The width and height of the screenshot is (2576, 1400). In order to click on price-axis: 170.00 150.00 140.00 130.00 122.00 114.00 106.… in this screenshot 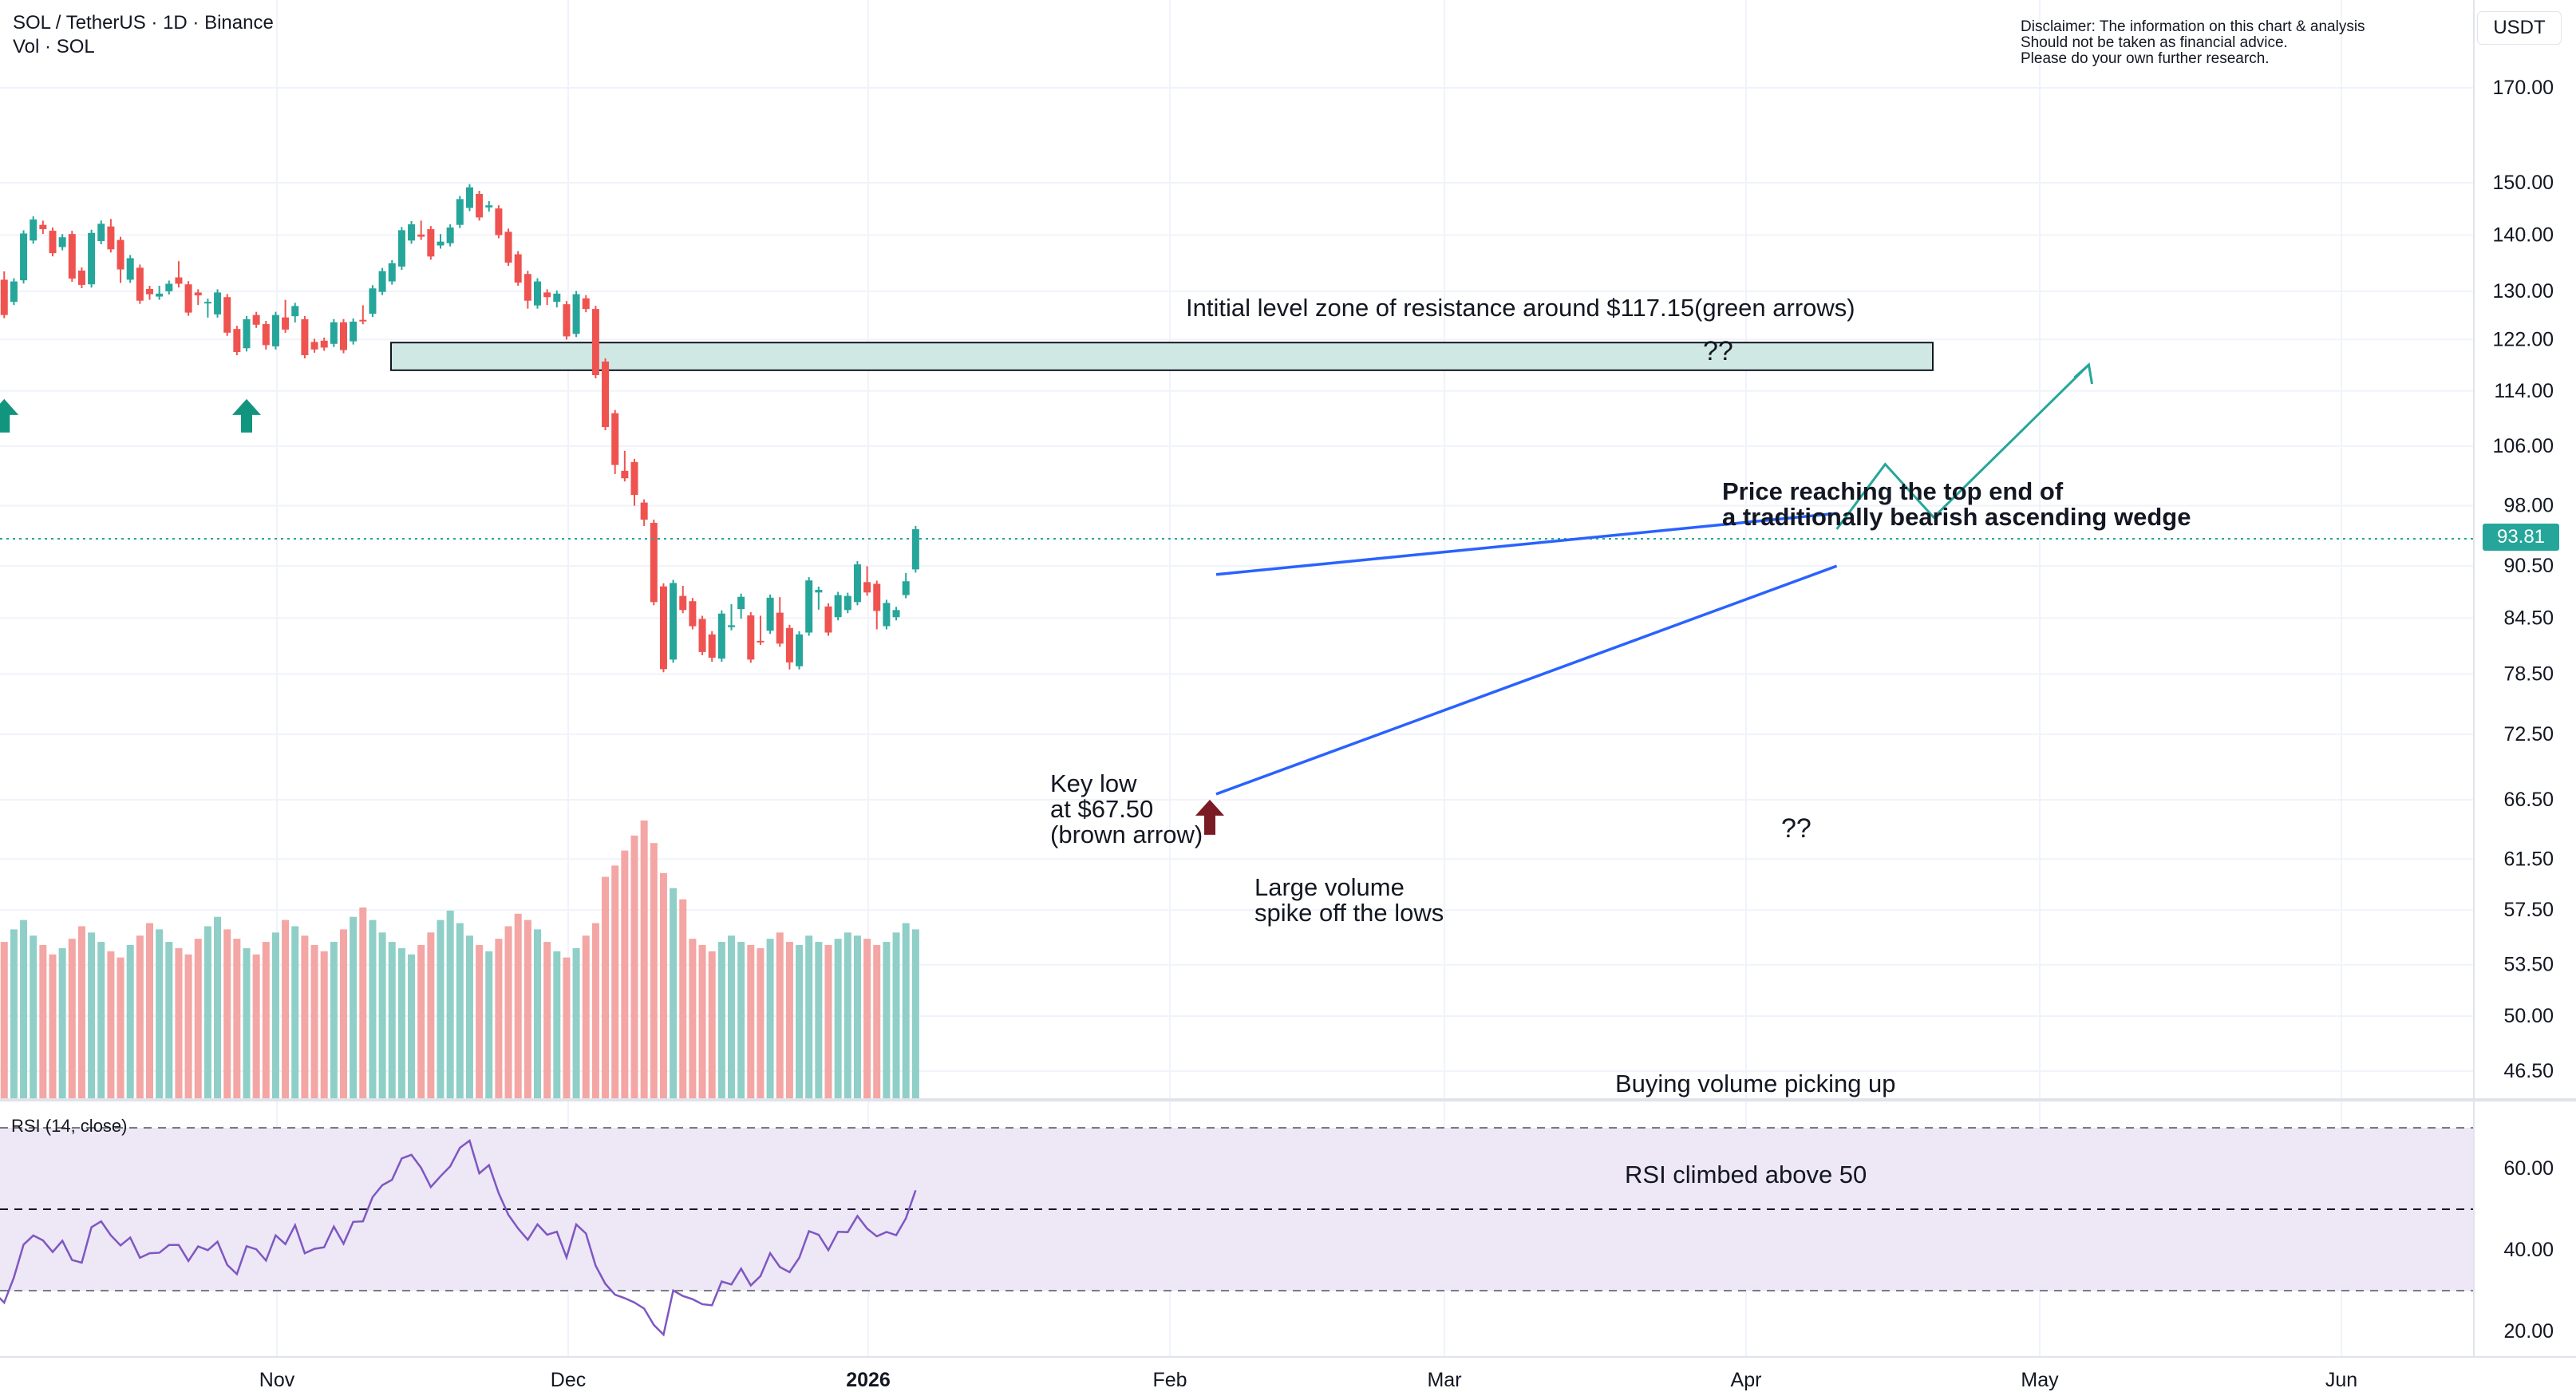, I will do `click(2513, 678)`.